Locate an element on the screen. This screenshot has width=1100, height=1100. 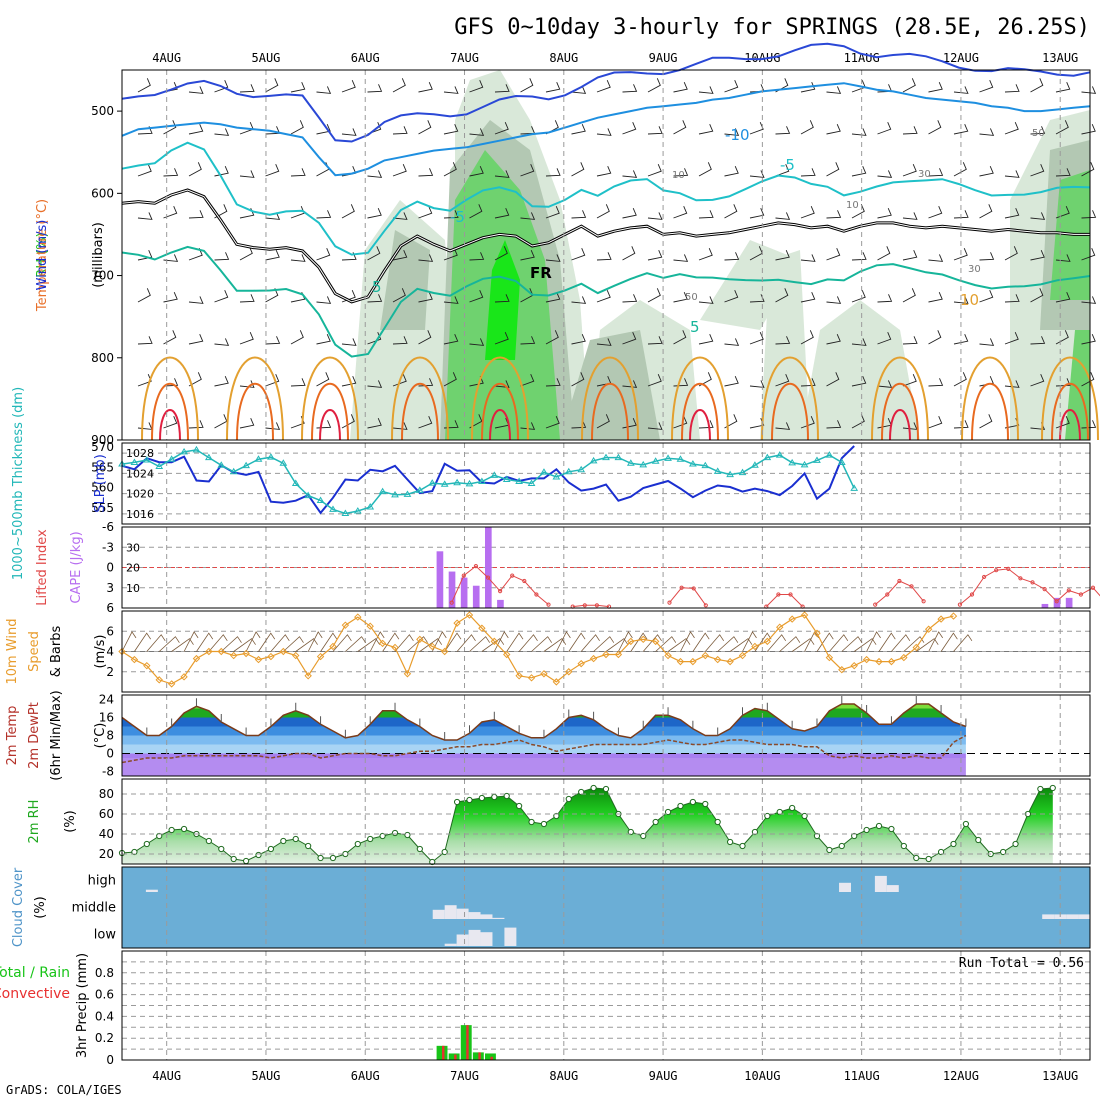
day-label-bottom: 10AUG is located at coordinates (762, 1076).